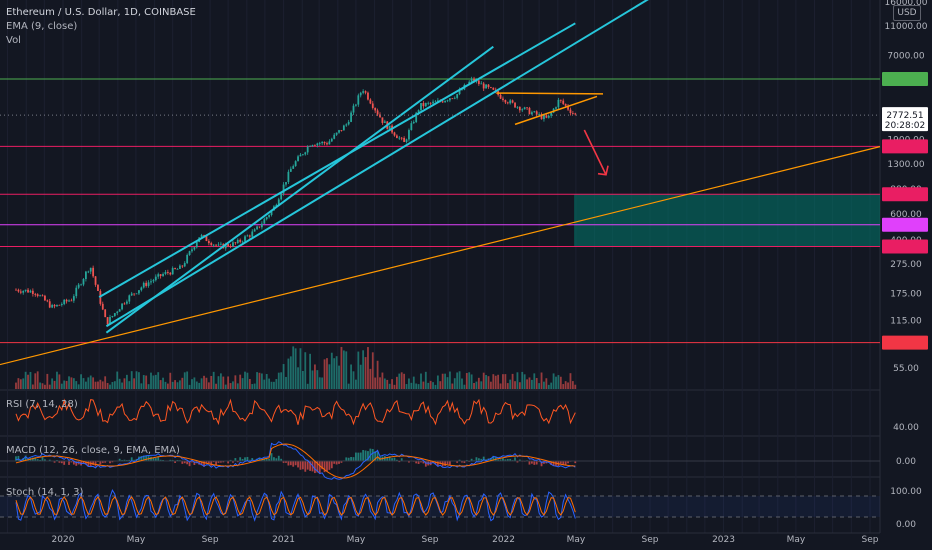 The width and height of the screenshot is (932, 550). Describe the element at coordinates (93, 450) in the screenshot. I see `macd-label: MACD (12, 26, close, 9, EMA, EMA)` at that location.